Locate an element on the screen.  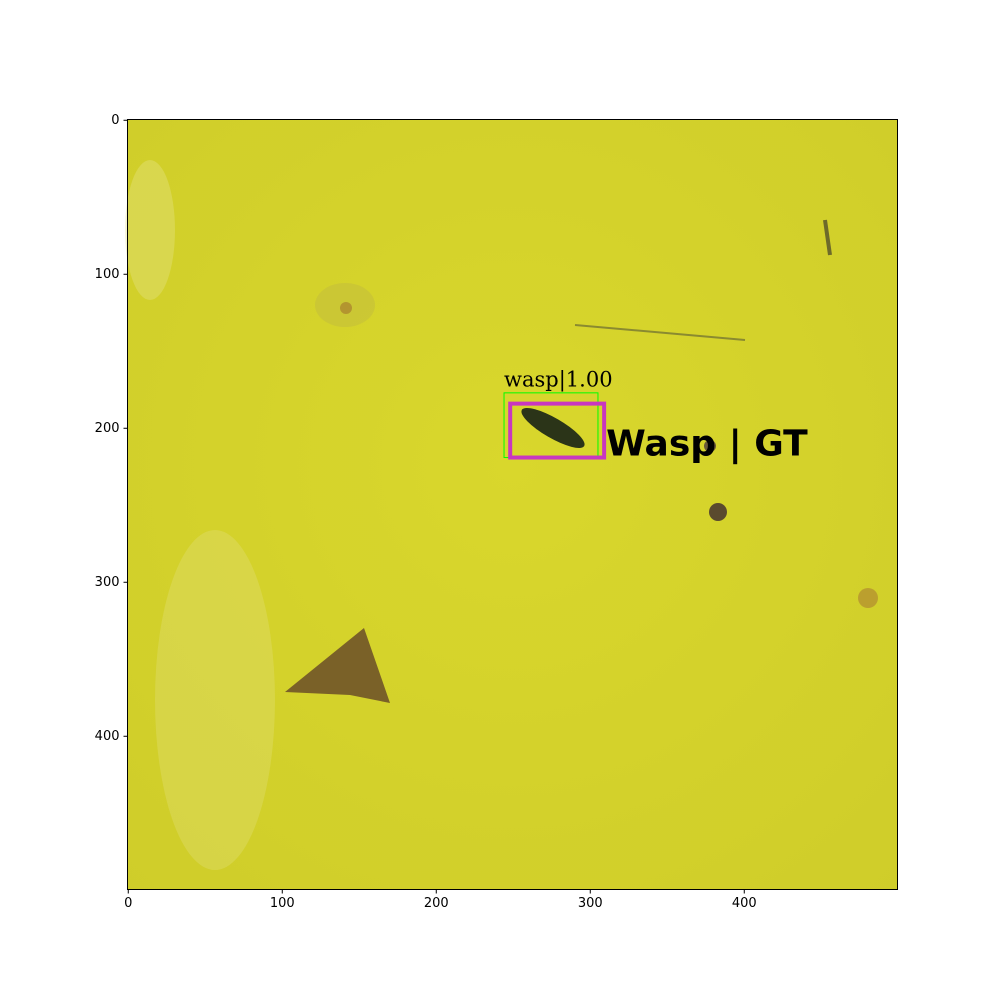
insect is located at coordinates (553, 428).